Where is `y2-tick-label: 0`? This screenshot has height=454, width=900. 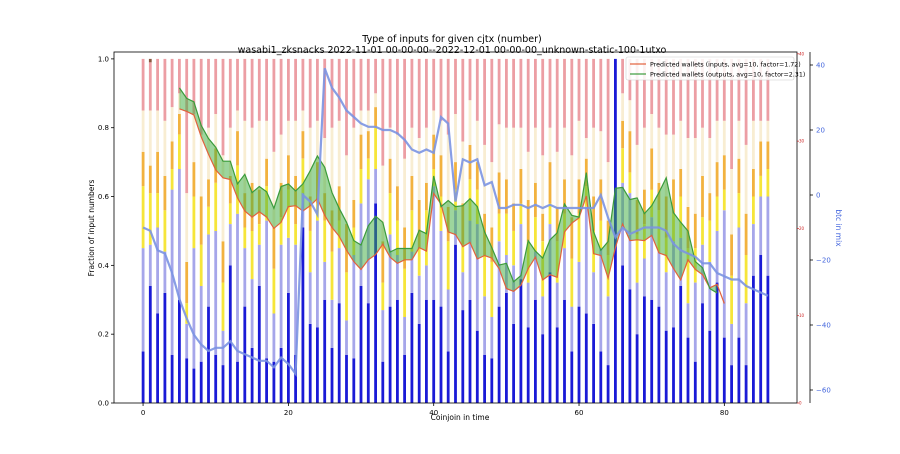
y2-tick-label: 0 is located at coordinates (818, 196).